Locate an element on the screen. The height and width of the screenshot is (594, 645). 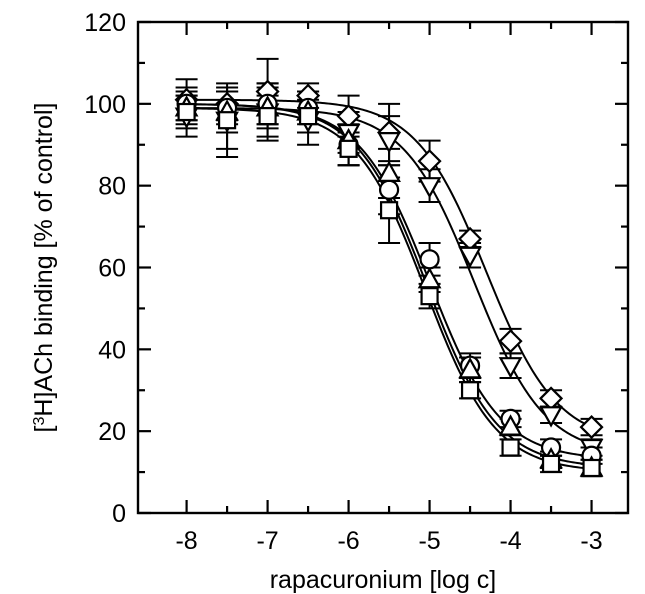
x-tick-label: -7 is located at coordinates (267, 541).